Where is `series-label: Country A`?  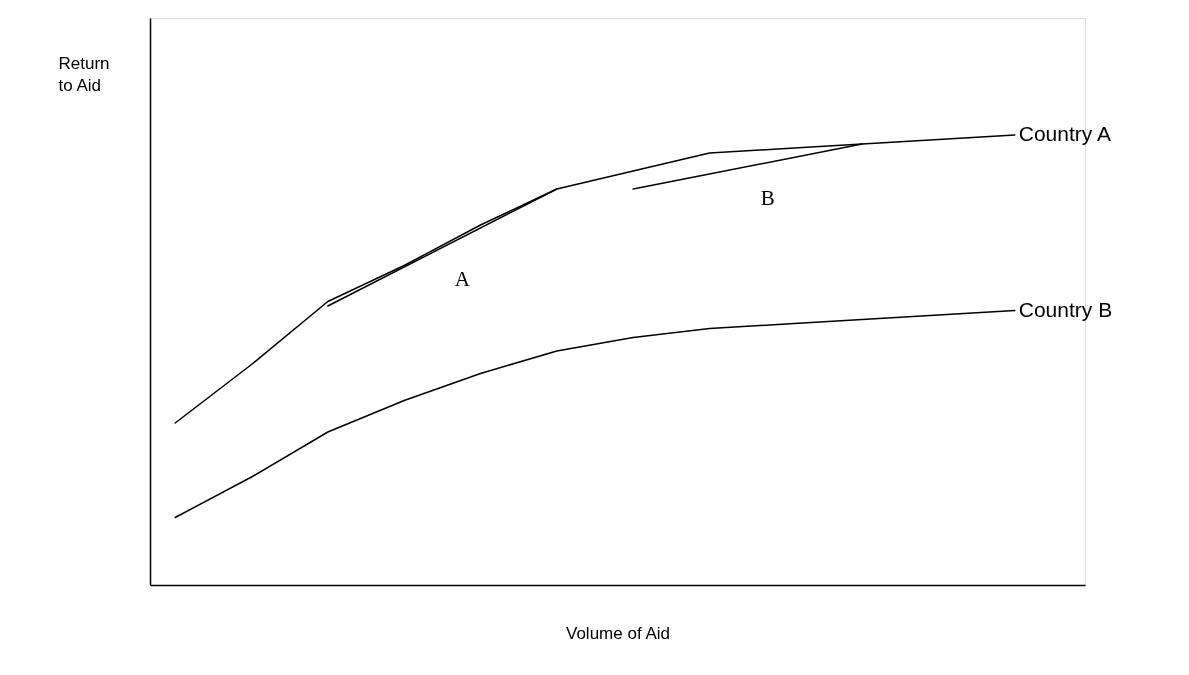
series-label: Country A is located at coordinates (1064, 133).